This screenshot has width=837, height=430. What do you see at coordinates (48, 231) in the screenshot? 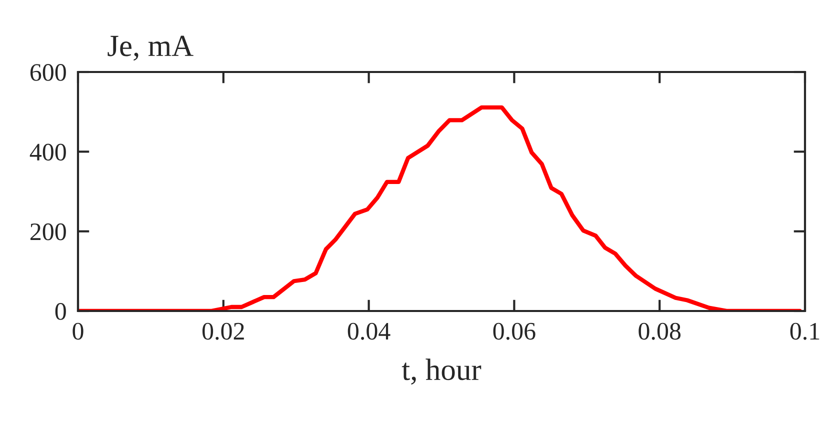
I see `y-tick-label: 200` at bounding box center [48, 231].